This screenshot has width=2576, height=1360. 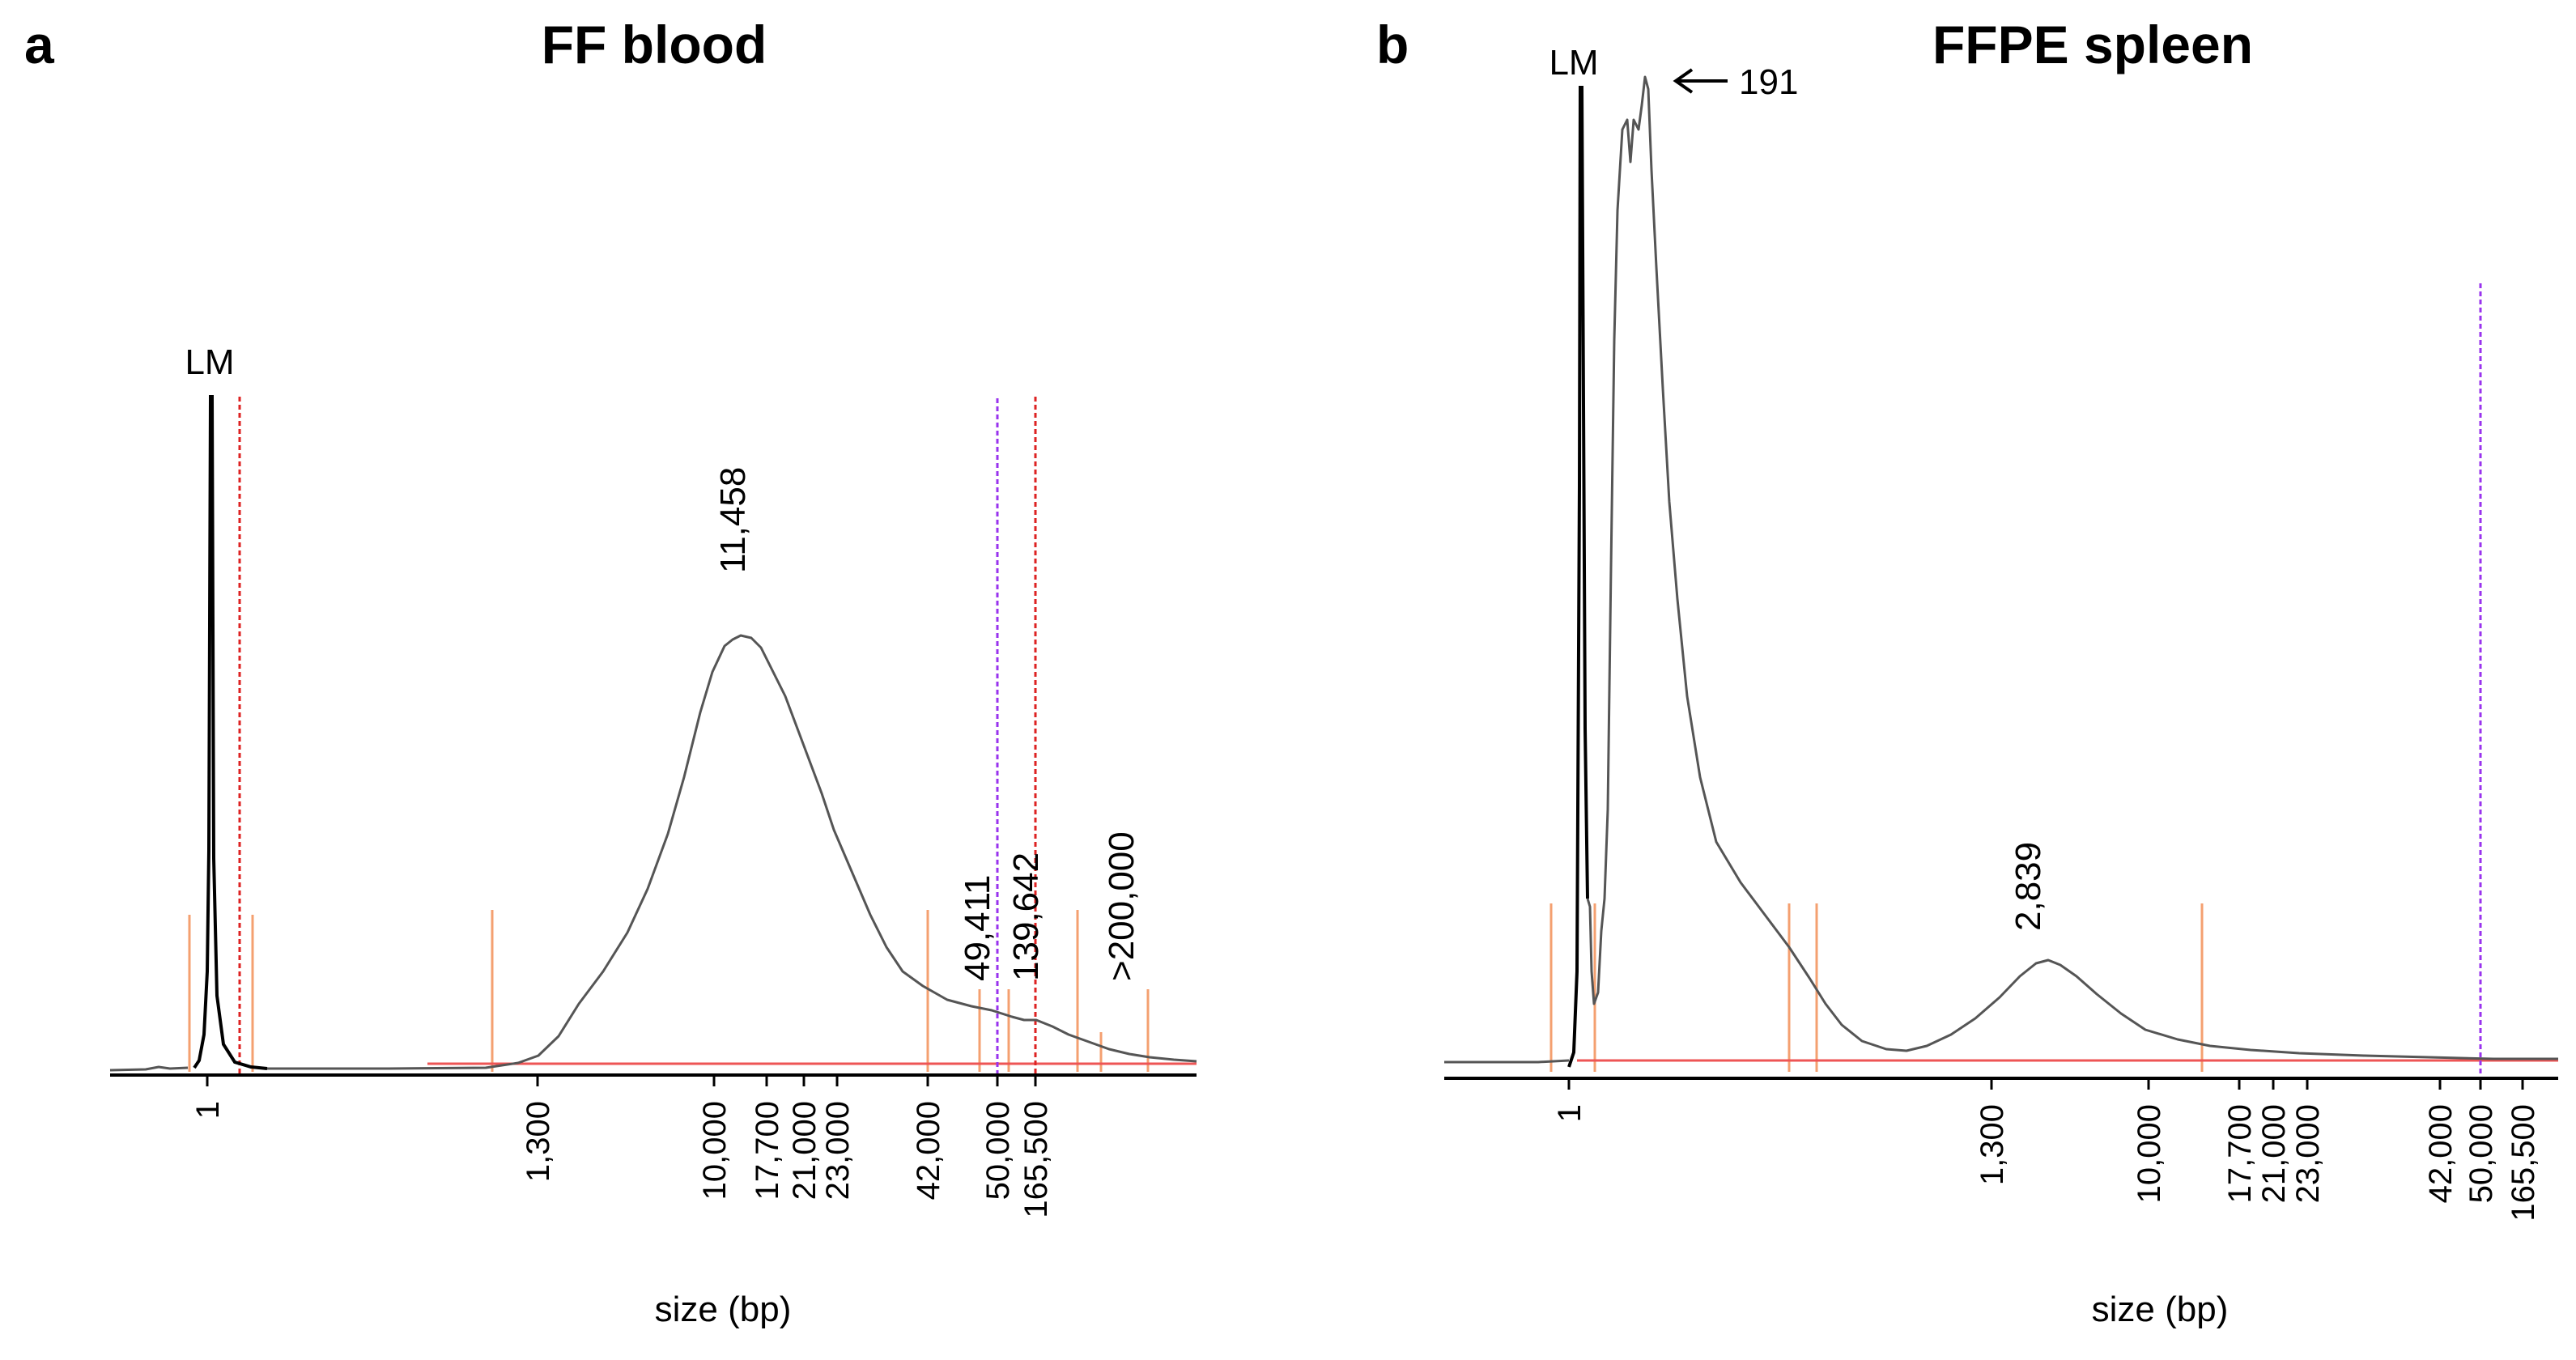 I want to click on panel-a-lm-label: LM, so click(x=210, y=362).